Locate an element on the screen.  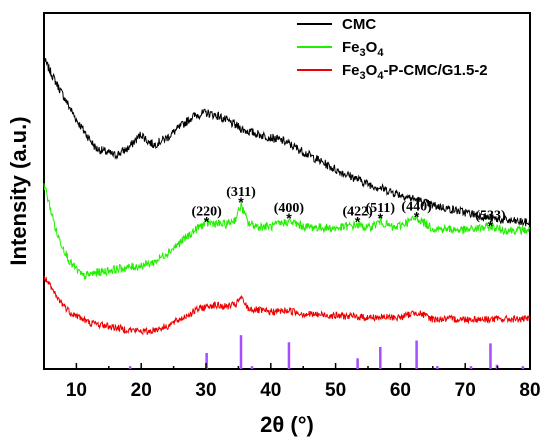
legend-label-composite: Fe3O4-P-CMC/G1.5-2 is located at coordinates (415, 72).